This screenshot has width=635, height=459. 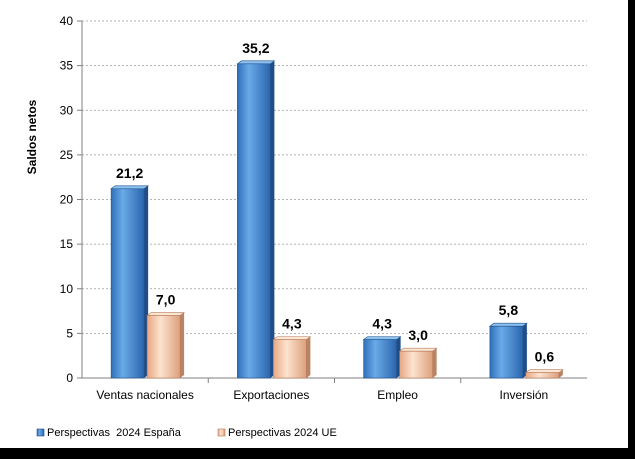 What do you see at coordinates (67, 155) in the screenshot?
I see `y-tick-label: 25` at bounding box center [67, 155].